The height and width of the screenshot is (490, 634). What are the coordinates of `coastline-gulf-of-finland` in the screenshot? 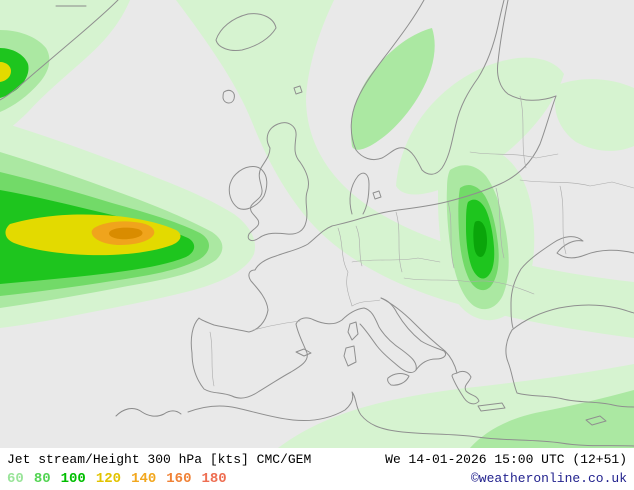 It's located at (527, 50).